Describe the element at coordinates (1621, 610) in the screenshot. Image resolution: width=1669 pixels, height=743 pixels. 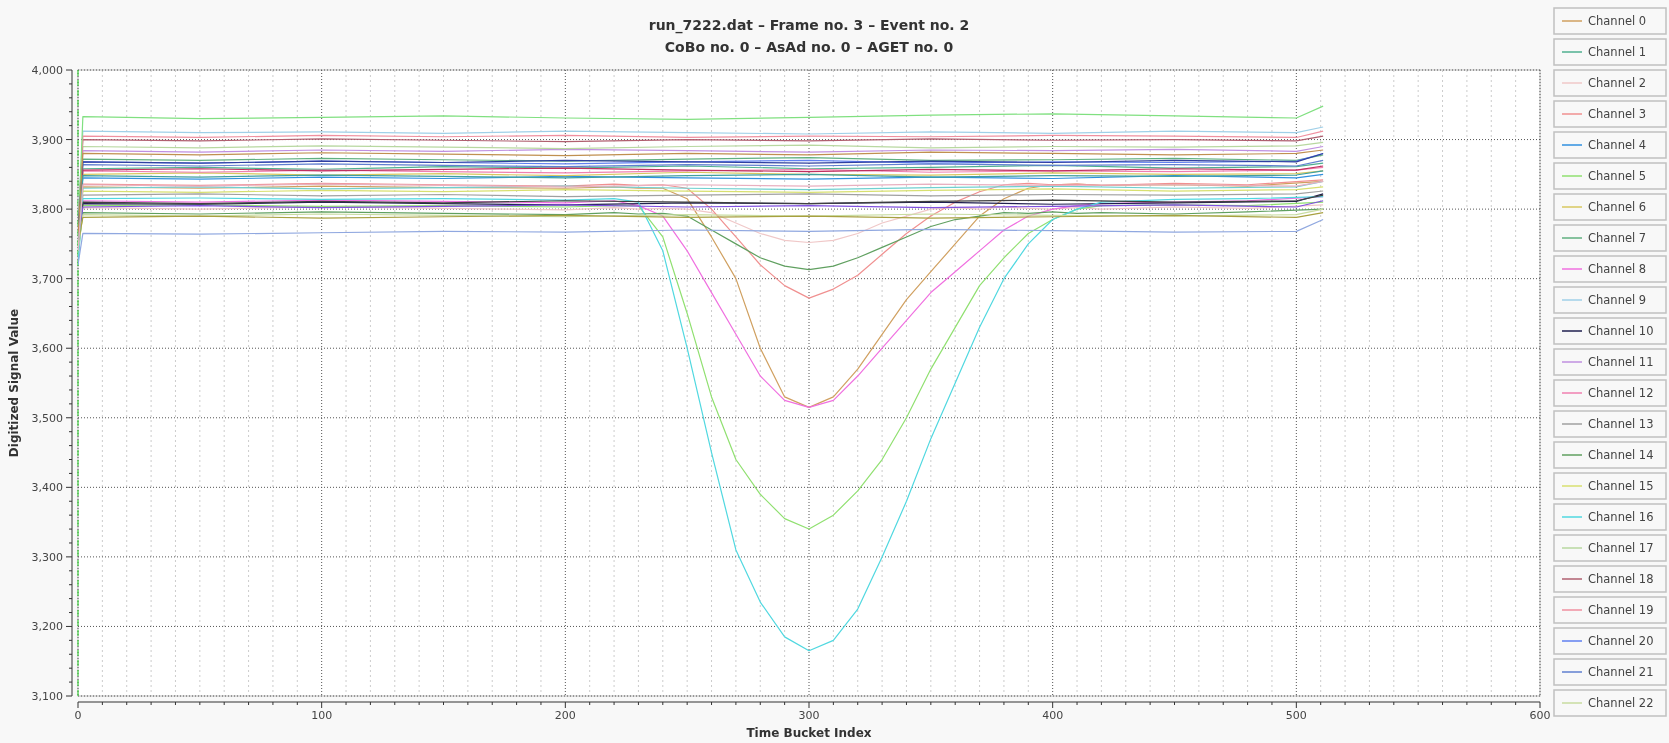
I see `legend-label: Channel 19` at that location.